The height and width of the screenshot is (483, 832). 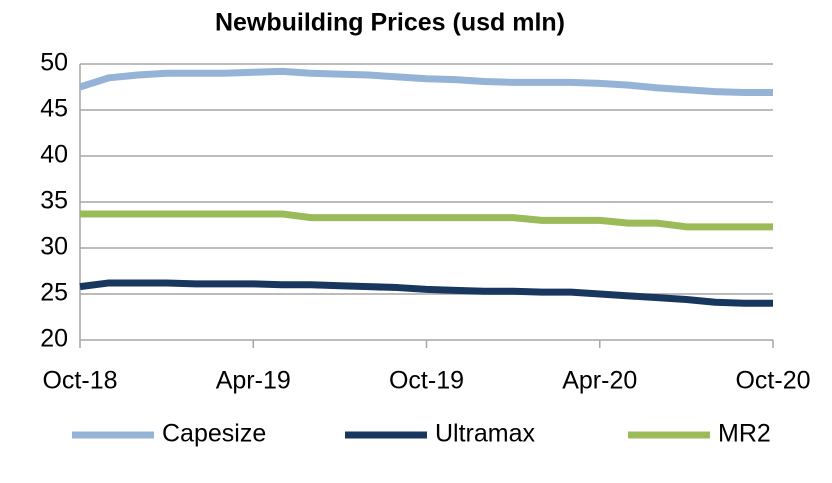 What do you see at coordinates (54, 339) in the screenshot?
I see `y-tick-label: 20` at bounding box center [54, 339].